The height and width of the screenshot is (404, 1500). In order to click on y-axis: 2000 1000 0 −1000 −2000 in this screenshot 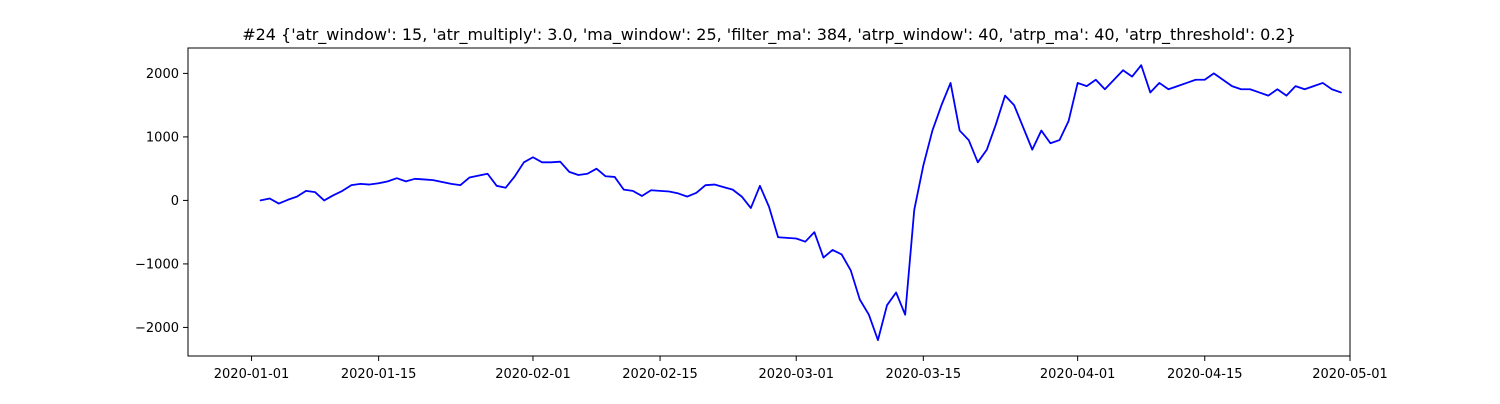, I will do `click(161, 201)`.